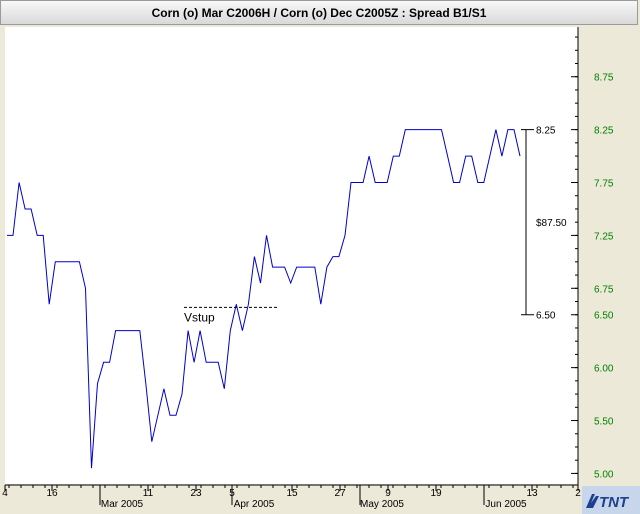 The image size is (640, 514). I want to click on range-amount-label: $87.50, so click(551, 223).